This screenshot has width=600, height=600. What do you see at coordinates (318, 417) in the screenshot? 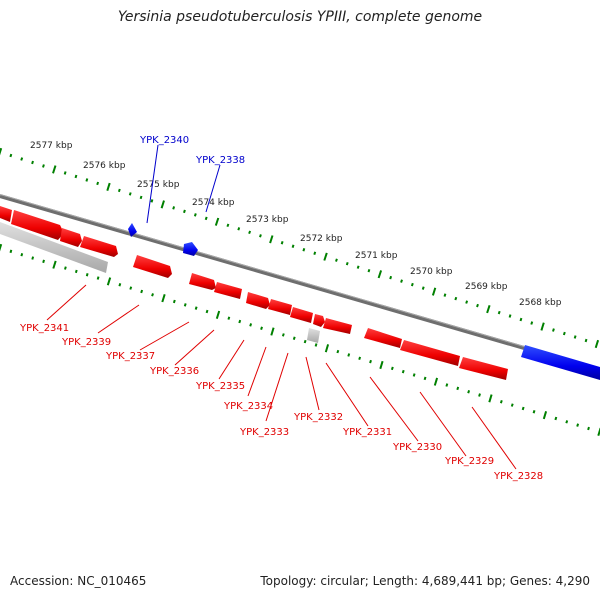
I see `gene-label: YPK_2332` at bounding box center [318, 417].